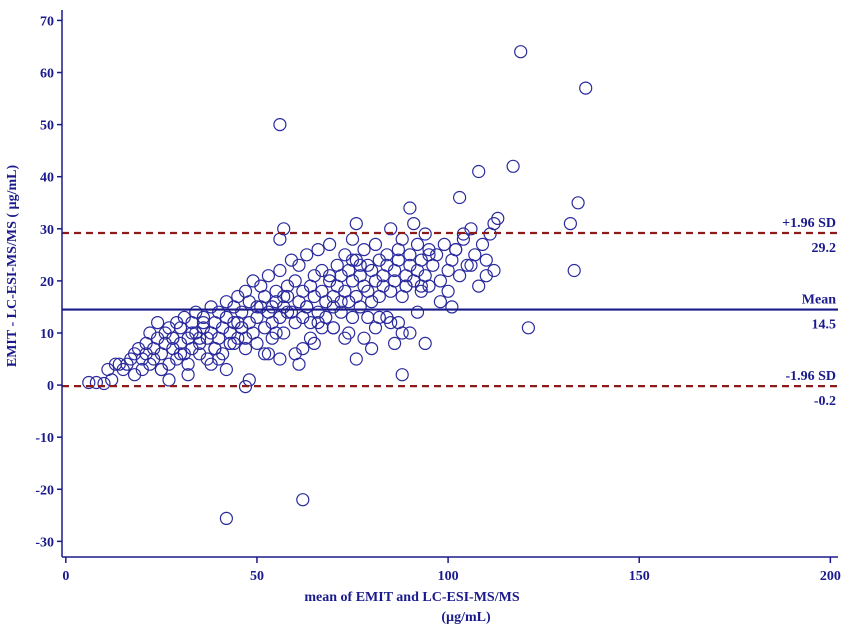  What do you see at coordinates (411, 597) in the screenshot?
I see `x-axis-label: mean of EMIT and LC-ESI-MS/MS` at bounding box center [411, 597].